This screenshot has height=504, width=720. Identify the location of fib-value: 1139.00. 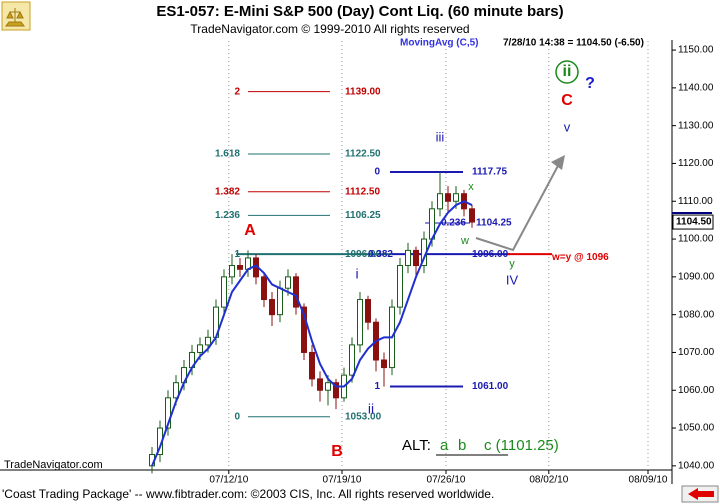
(363, 91).